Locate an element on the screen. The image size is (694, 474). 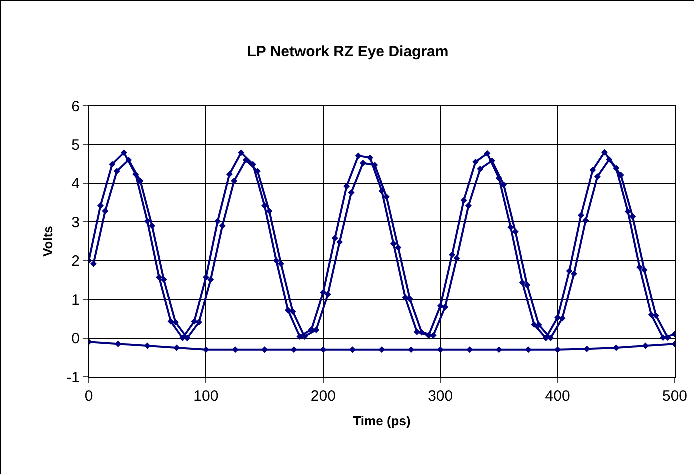
x-tick-label: 400 is located at coordinates (557, 396).